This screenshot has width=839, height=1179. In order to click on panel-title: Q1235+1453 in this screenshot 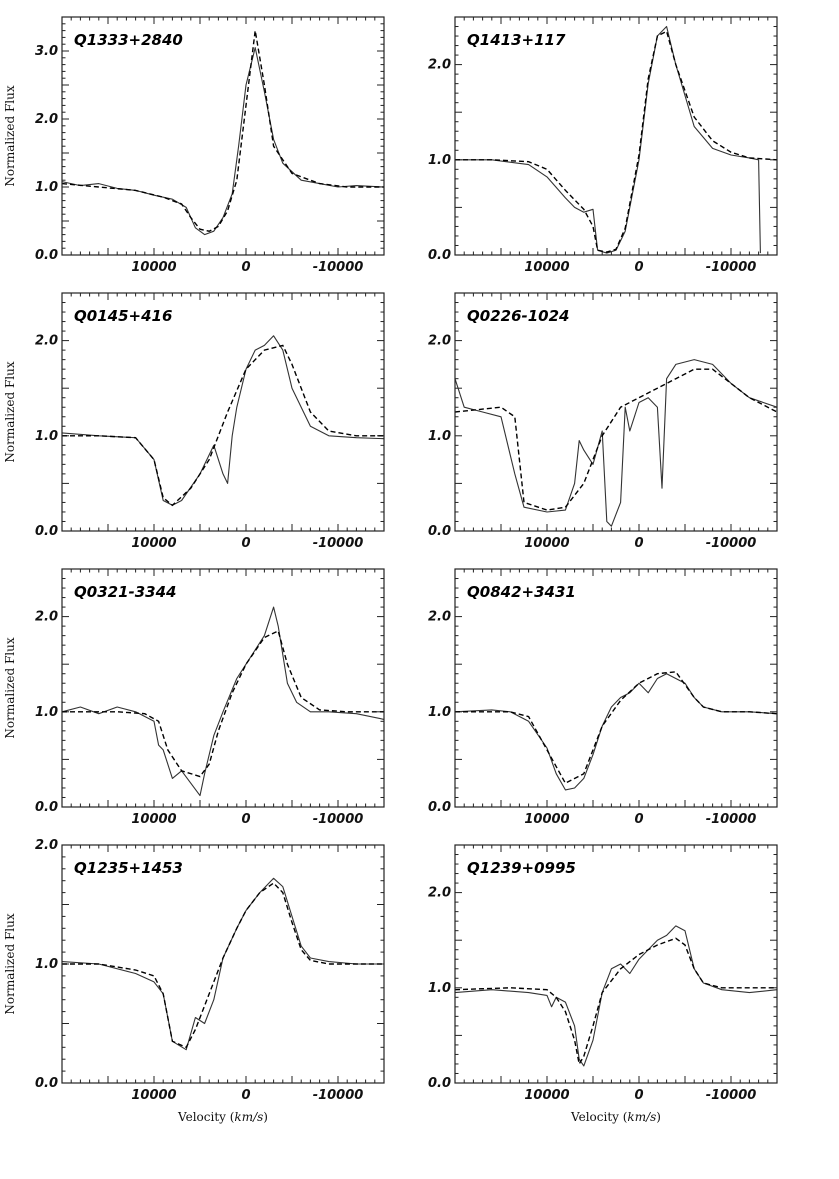, I will do `click(128, 868)`.